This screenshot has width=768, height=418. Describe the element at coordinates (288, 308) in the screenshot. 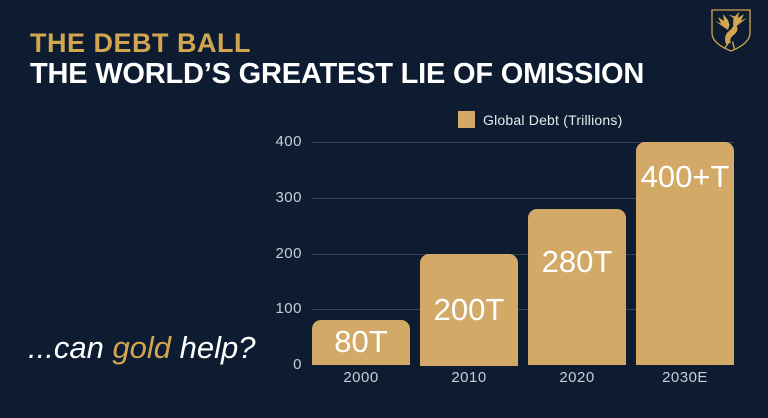

I see `y-axis-tick-100: 100` at that location.